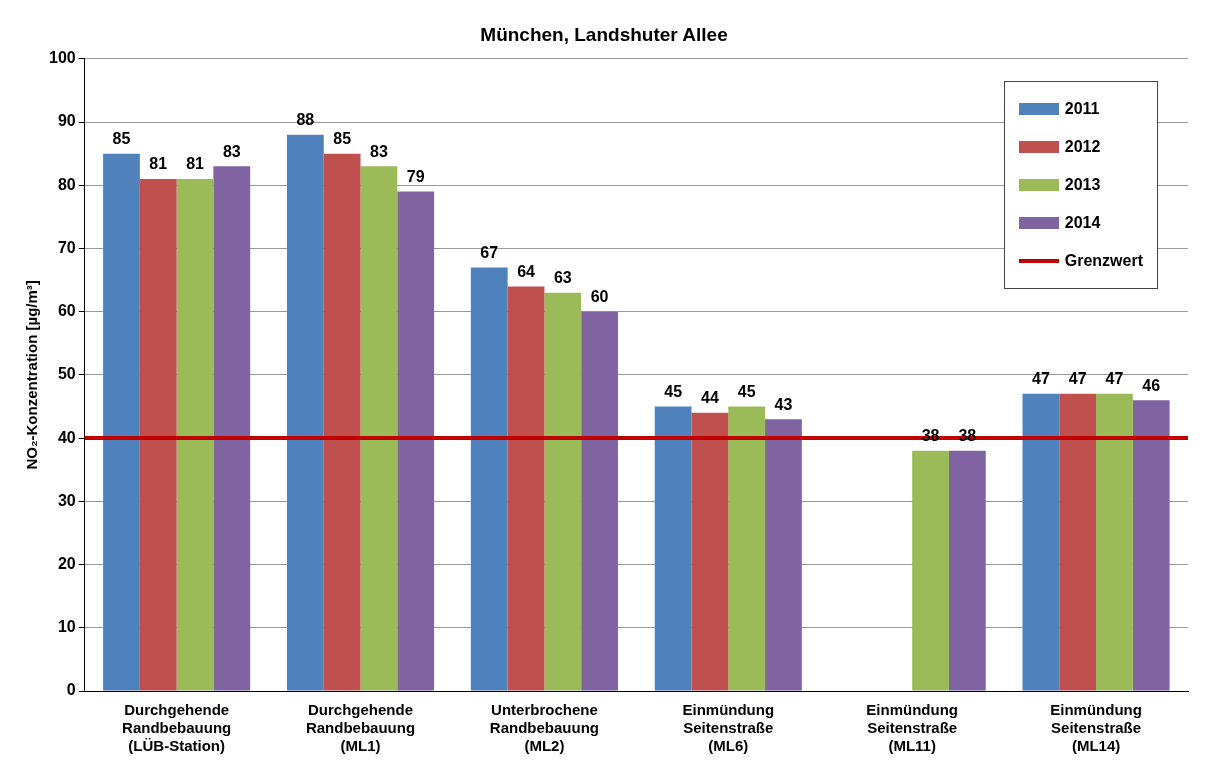  What do you see at coordinates (1096, 728) in the screenshot?
I see `x-tick-label: Einmündung Seitenstraße (ML14)` at bounding box center [1096, 728].